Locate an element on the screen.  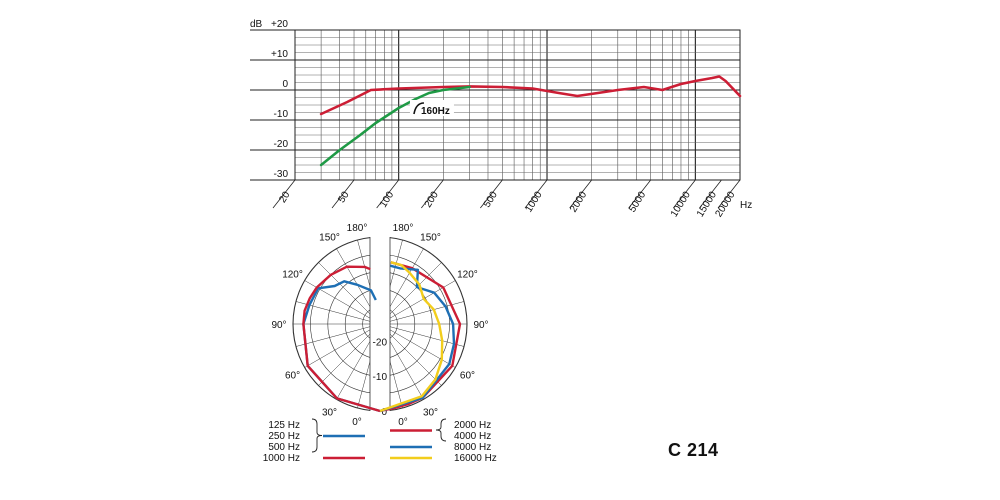
right-legend-brace is located at coordinates (441, 430).